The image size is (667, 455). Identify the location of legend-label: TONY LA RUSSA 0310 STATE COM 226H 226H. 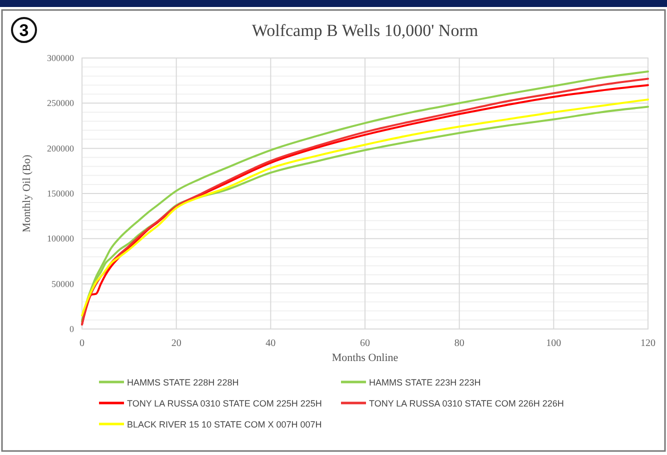
(466, 403).